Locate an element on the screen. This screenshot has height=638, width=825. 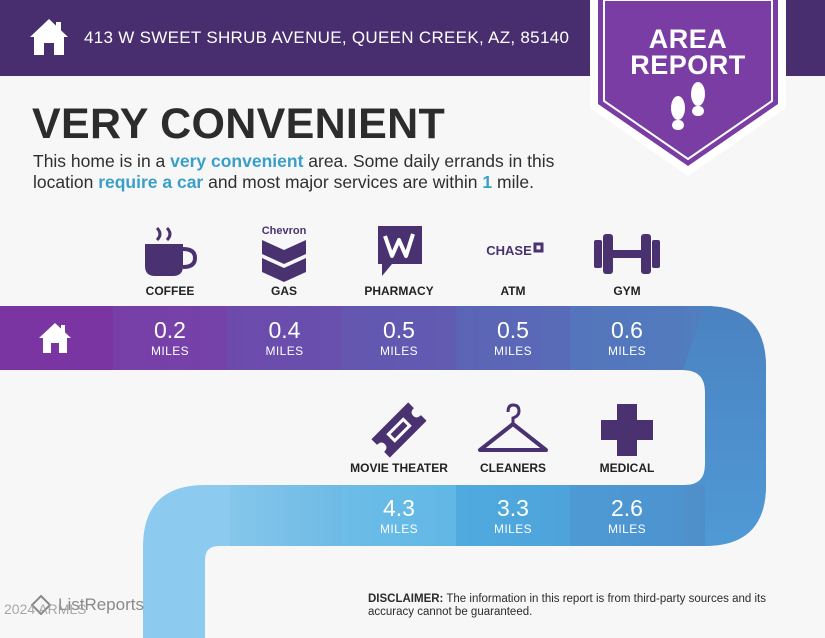
distance-value: 2.6 is located at coordinates (627, 508).